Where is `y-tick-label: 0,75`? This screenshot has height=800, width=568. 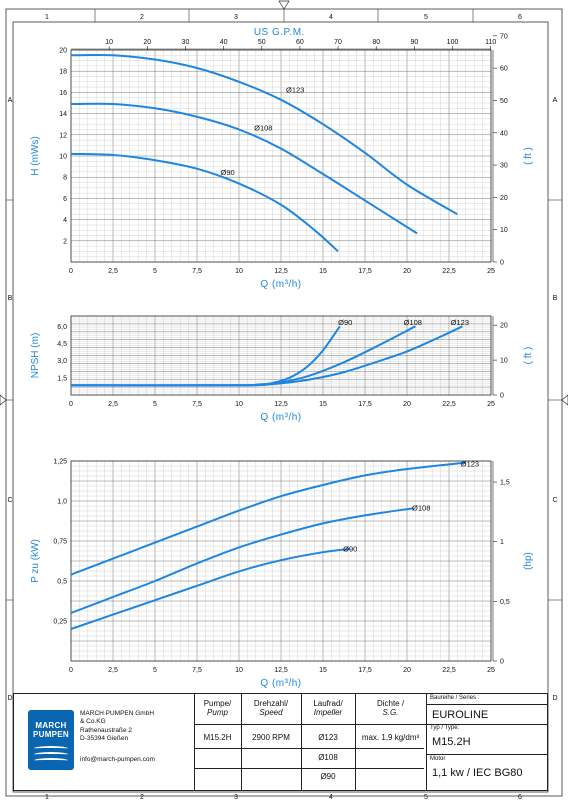 y-tick-label: 0,75 is located at coordinates (60, 542).